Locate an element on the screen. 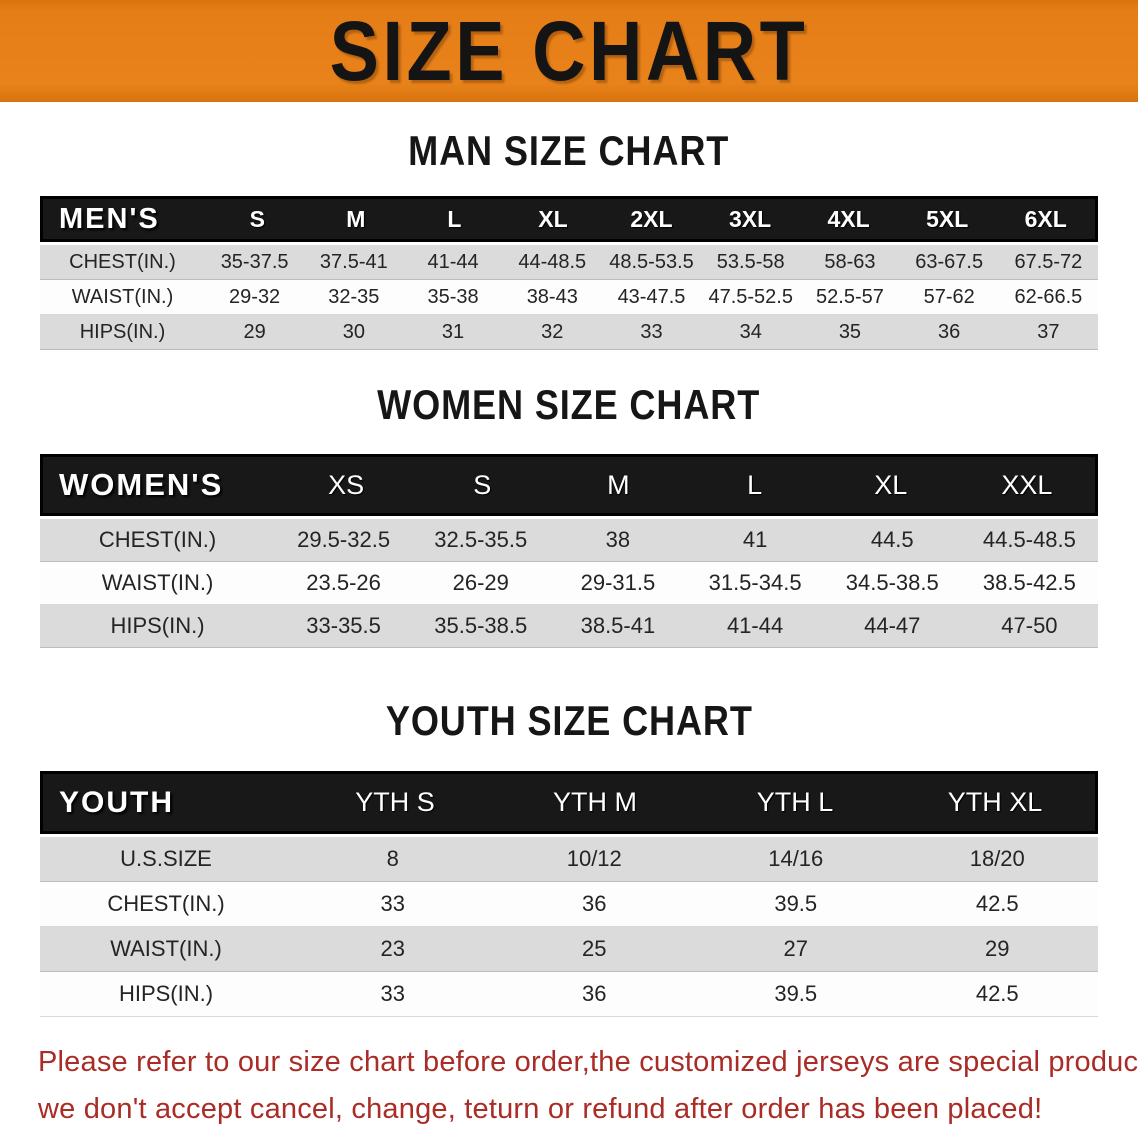  size-column-header: YTH XL is located at coordinates (995, 802).